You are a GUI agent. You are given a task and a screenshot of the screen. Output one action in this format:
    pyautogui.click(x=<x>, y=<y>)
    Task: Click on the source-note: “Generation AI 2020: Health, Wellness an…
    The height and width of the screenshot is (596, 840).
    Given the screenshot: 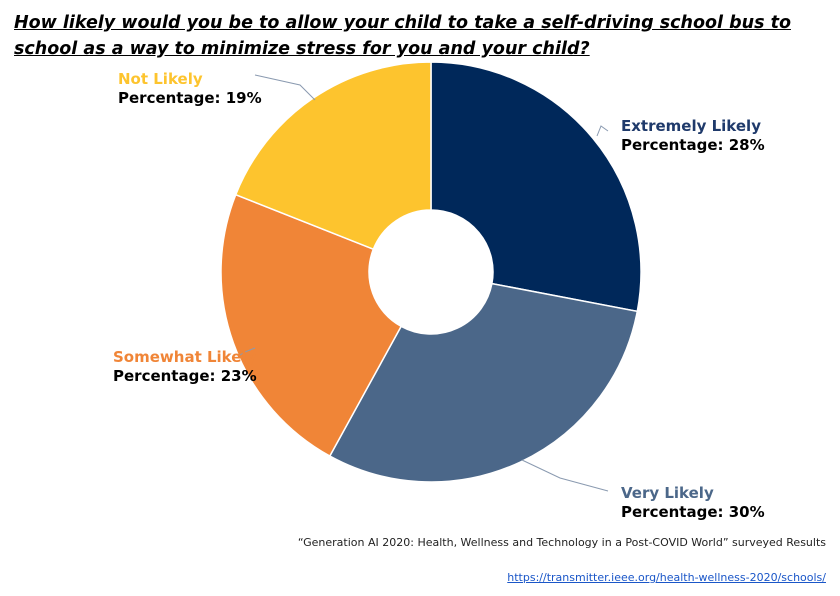 What is the action you would take?
    pyautogui.click(x=561, y=542)
    